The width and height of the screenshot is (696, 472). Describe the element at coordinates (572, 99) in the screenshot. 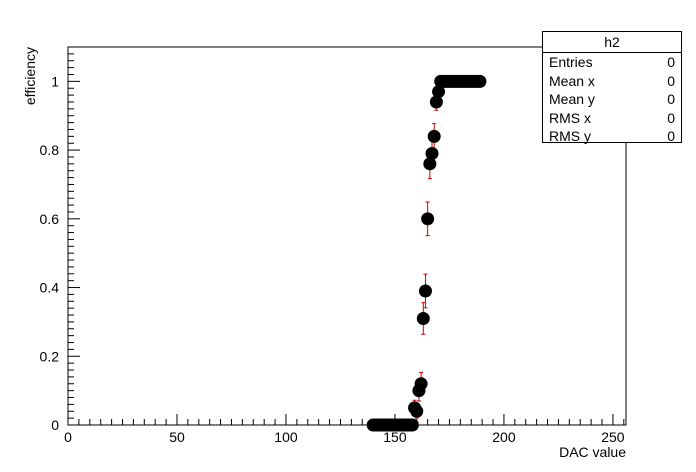

I see `stats-key: Mean y` at that location.